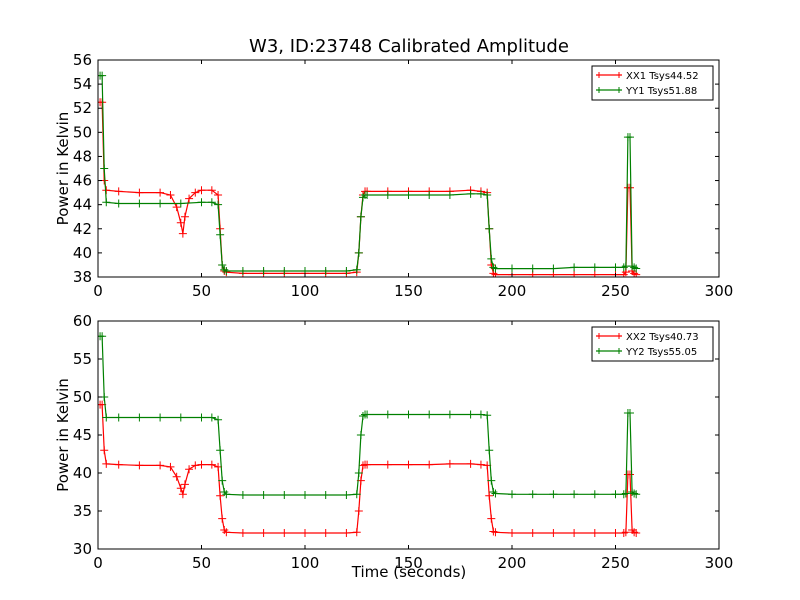 The width and height of the screenshot is (800, 600). What do you see at coordinates (719, 291) in the screenshot?
I see `x-tick-label: 300` at bounding box center [719, 291].